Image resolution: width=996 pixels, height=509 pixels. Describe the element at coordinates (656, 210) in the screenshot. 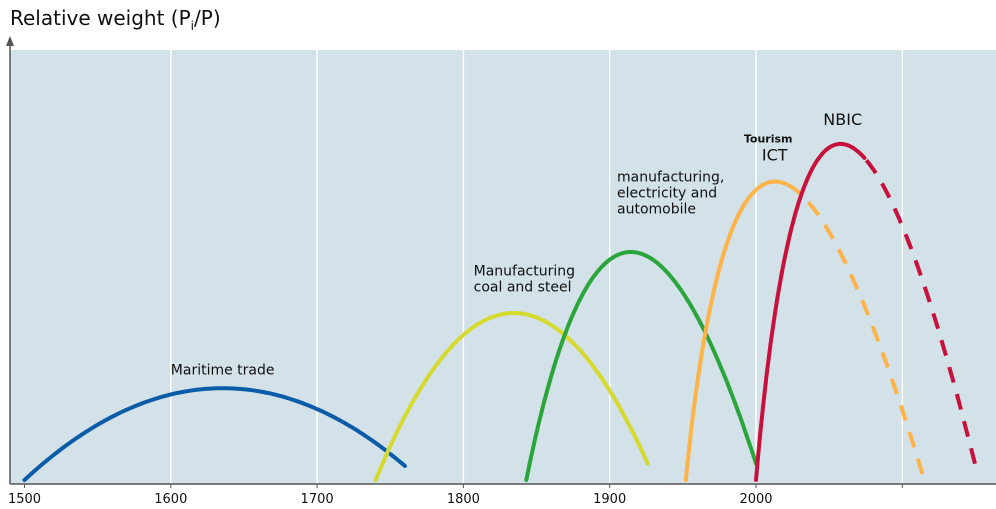

I see `series-label-manufacturing-electricity-and-automobile-2: automobile` at that location.